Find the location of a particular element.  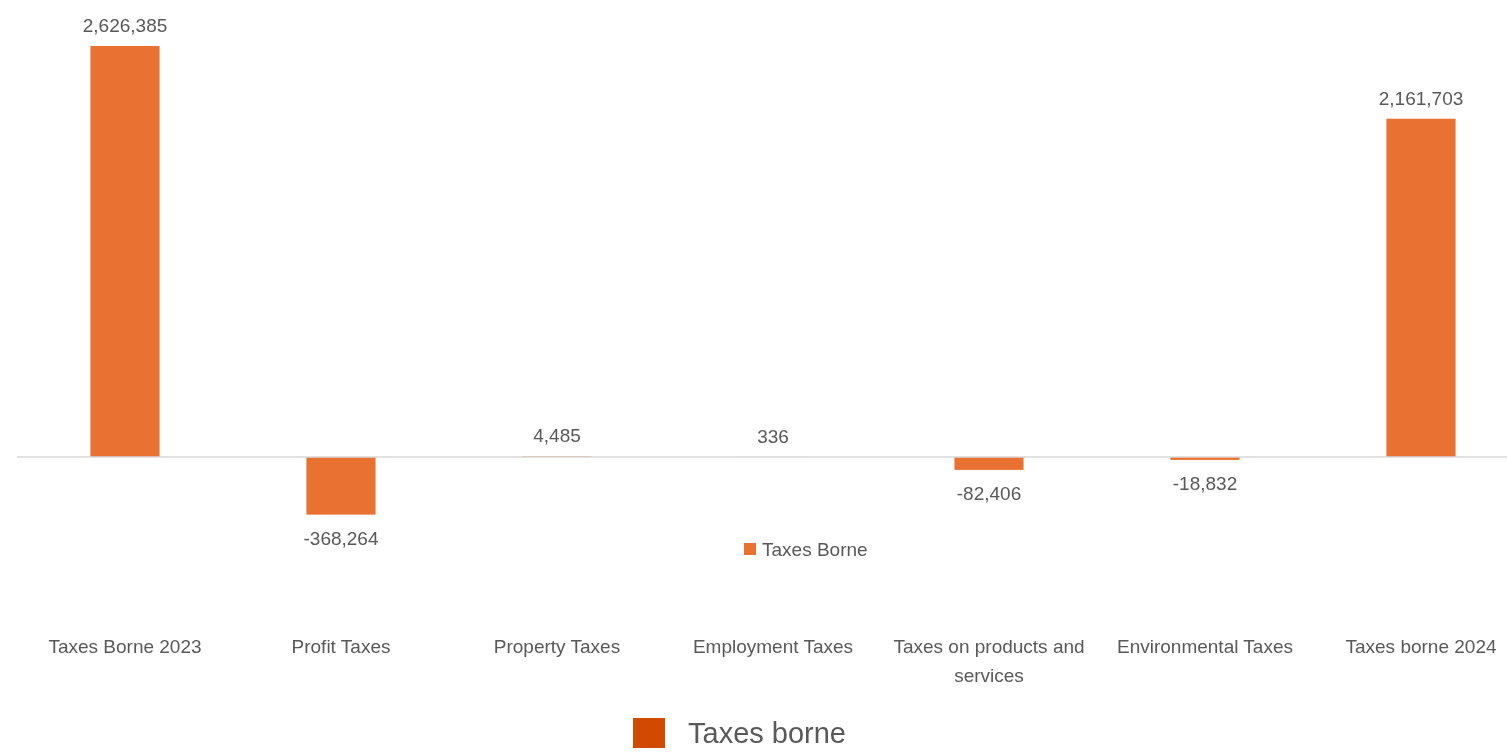

x-tick-label: Taxes borne 2024 is located at coordinates (1421, 646).